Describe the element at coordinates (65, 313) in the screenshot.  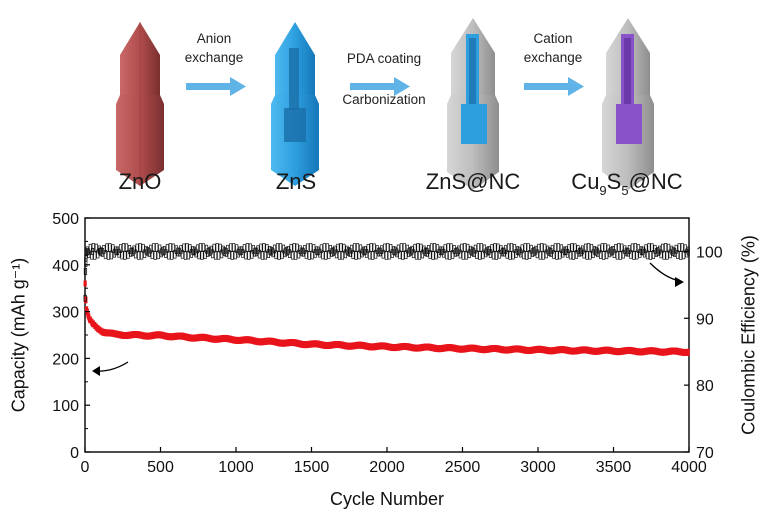
I see `y-tick-label-left: 300` at that location.